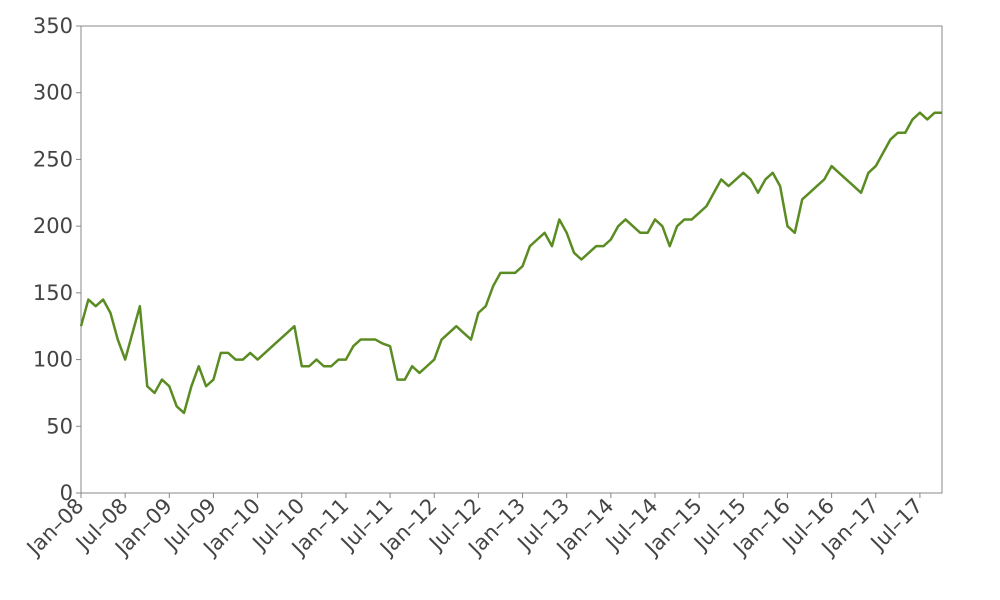  I want to click on x-tick-label: Jan–08, so click(55, 528).